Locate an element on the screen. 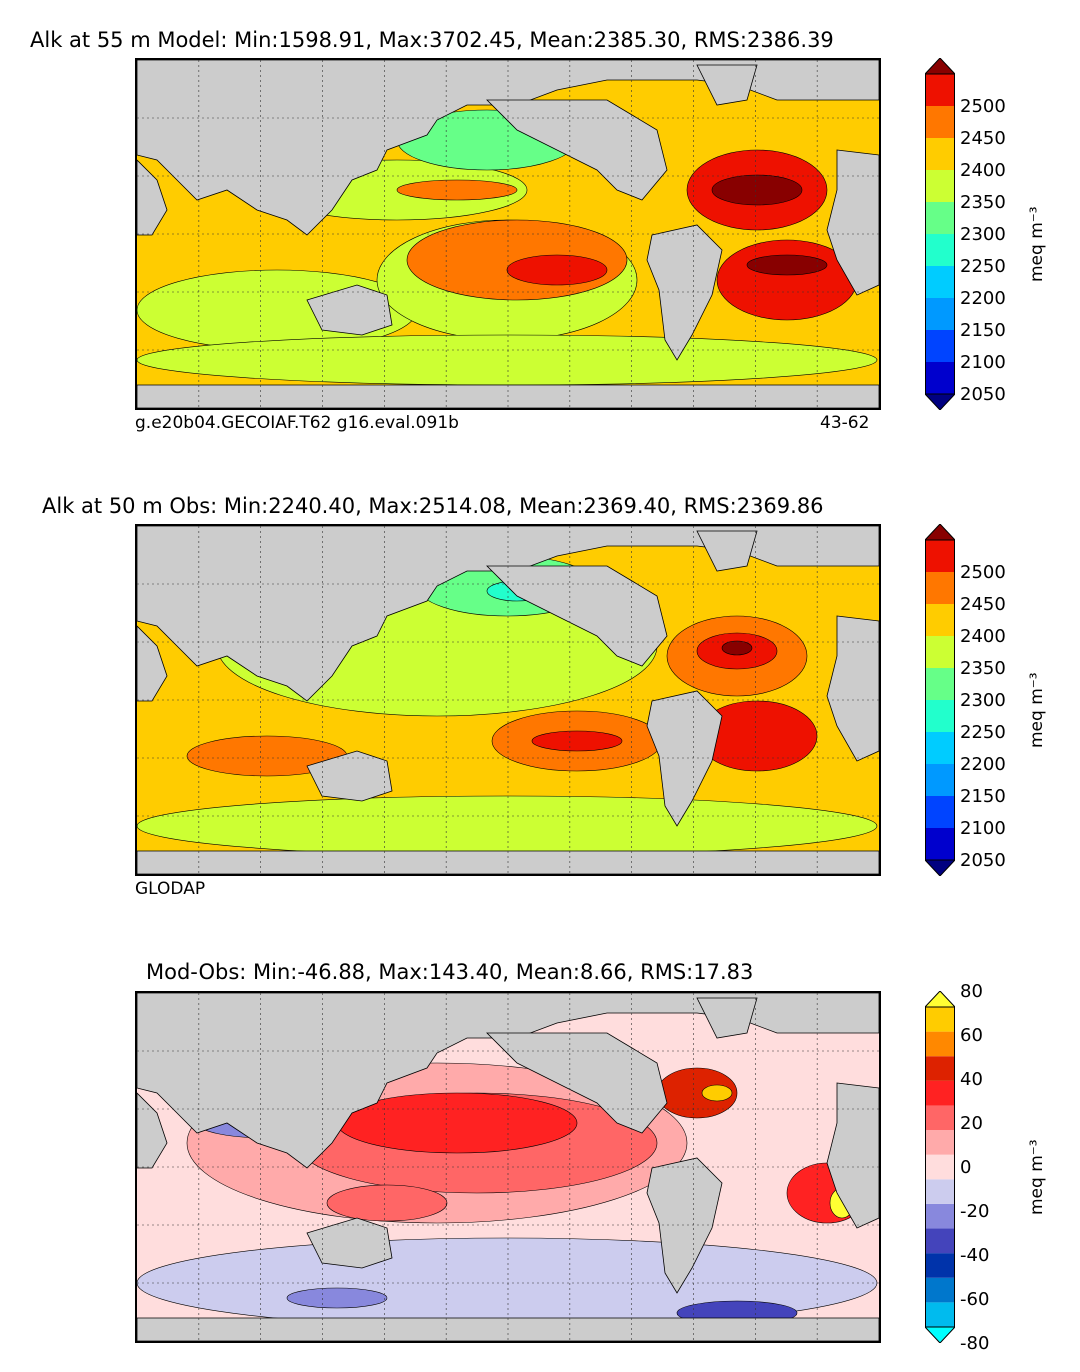 This screenshot has width=1080, height=1372. colorbar-tick-label: 60 is located at coordinates (971, 1035).